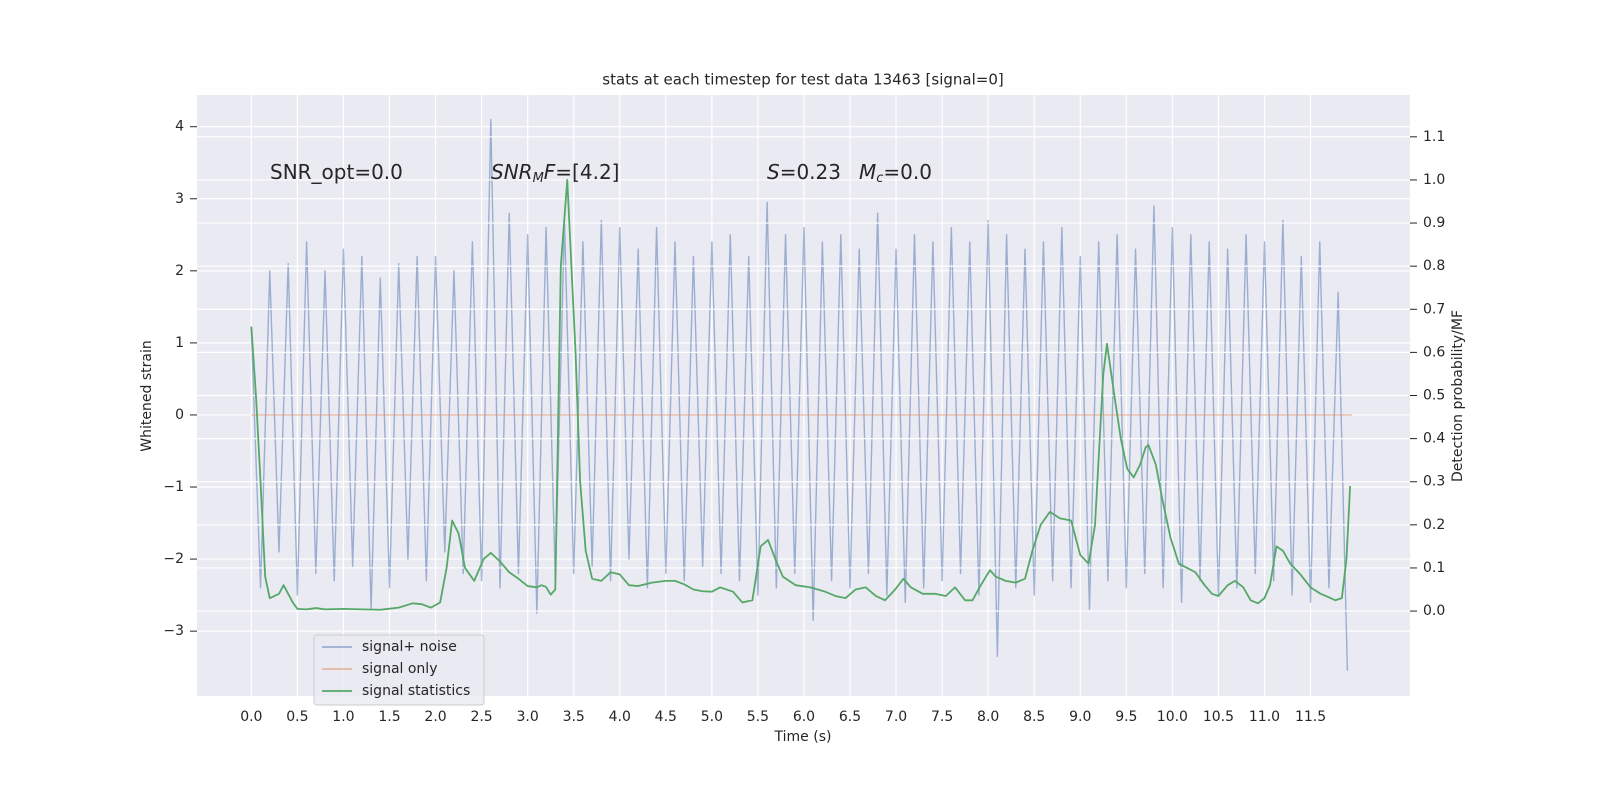  I want to click on x-tick-label: 5.0, so click(712, 717).